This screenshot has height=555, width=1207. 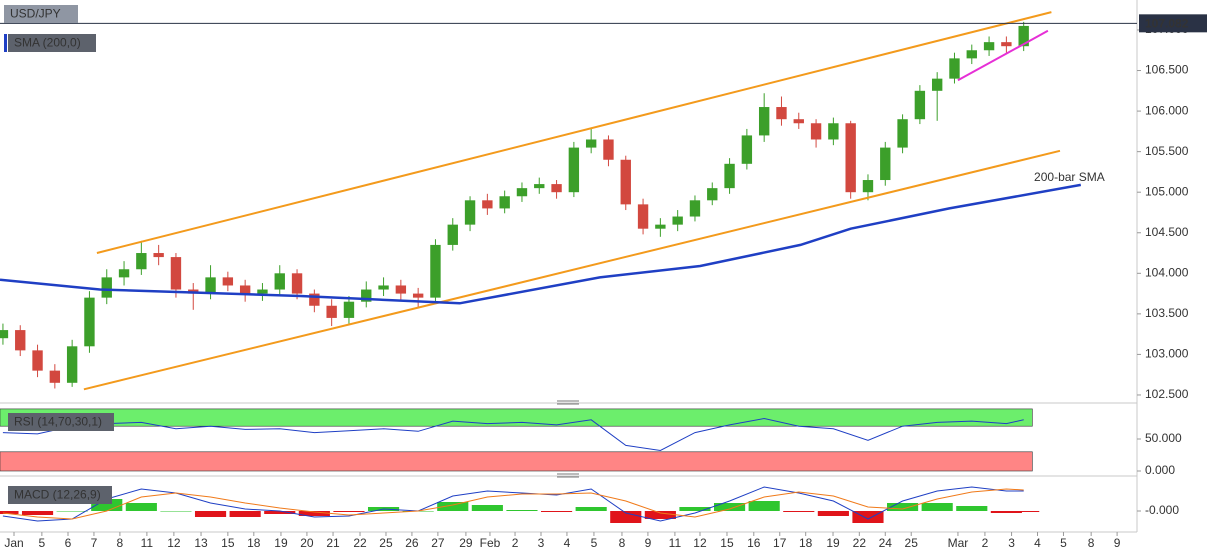 What do you see at coordinates (1167, 110) in the screenshot?
I see `y-tick-label: 106.000` at bounding box center [1167, 110].